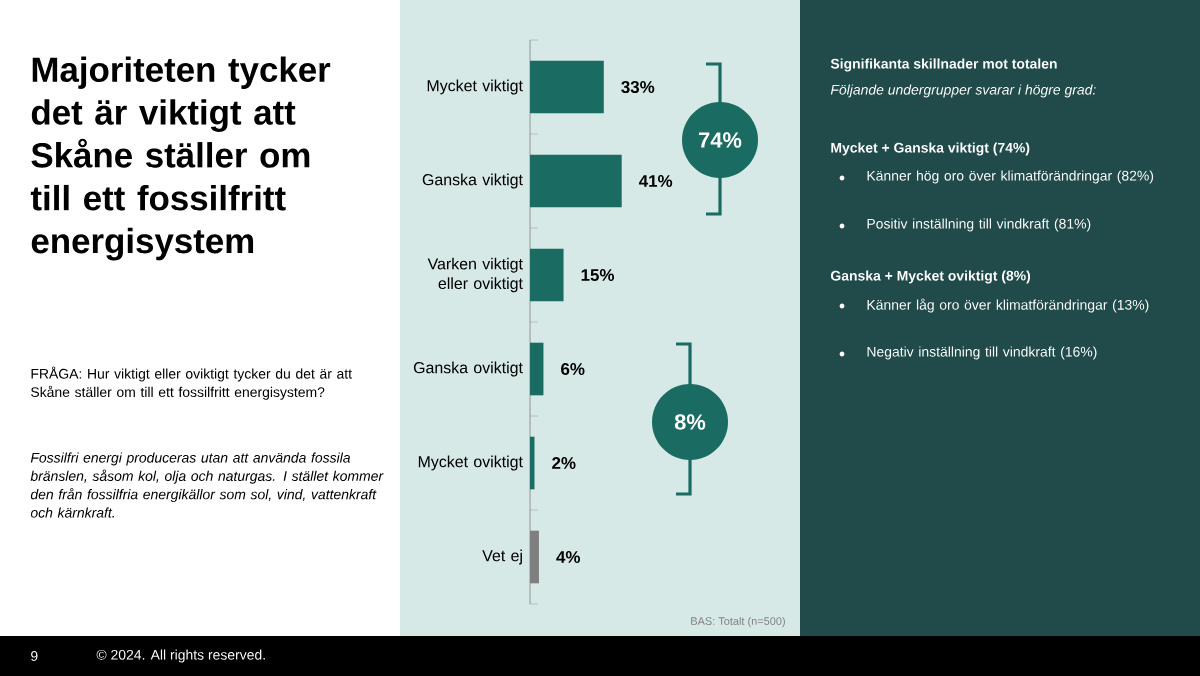  Describe the element at coordinates (655, 181) in the screenshot. I see `data-label: 41%` at that location.